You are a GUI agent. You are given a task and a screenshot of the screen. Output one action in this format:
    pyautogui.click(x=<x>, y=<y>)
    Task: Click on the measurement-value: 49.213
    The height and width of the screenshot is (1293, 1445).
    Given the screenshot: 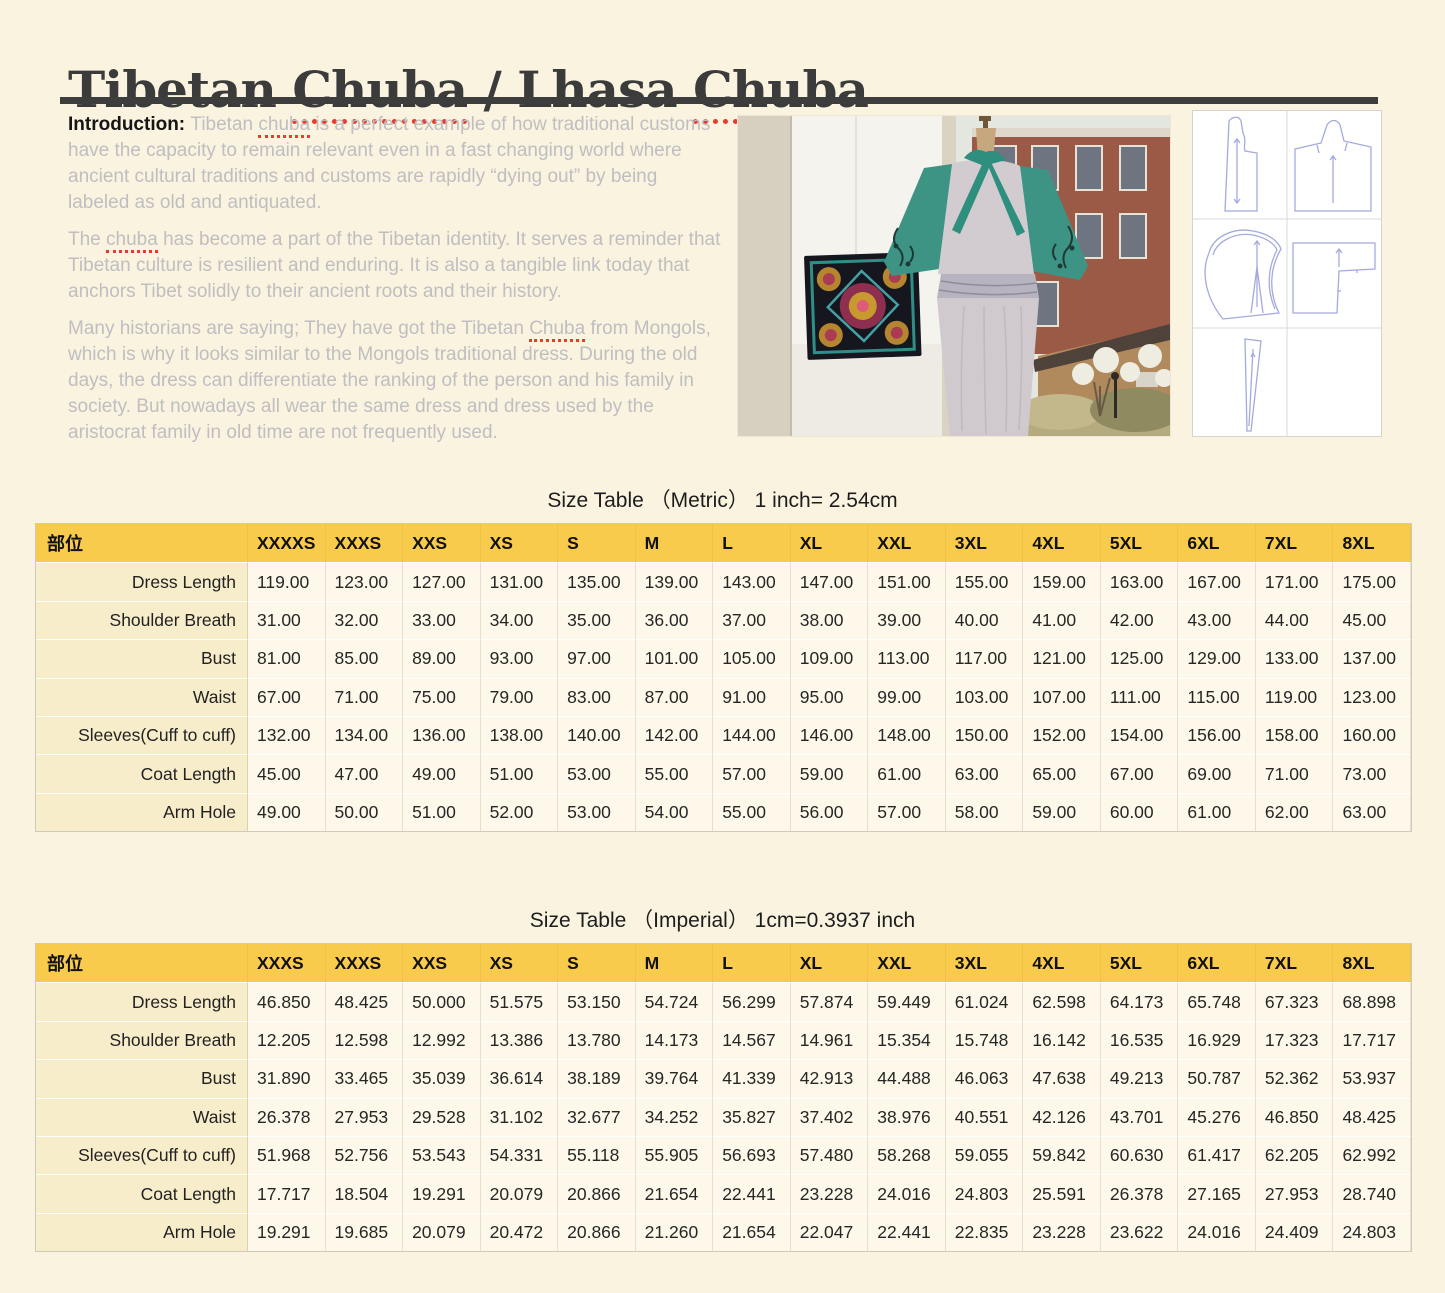 What is the action you would take?
    pyautogui.click(x=1139, y=1078)
    